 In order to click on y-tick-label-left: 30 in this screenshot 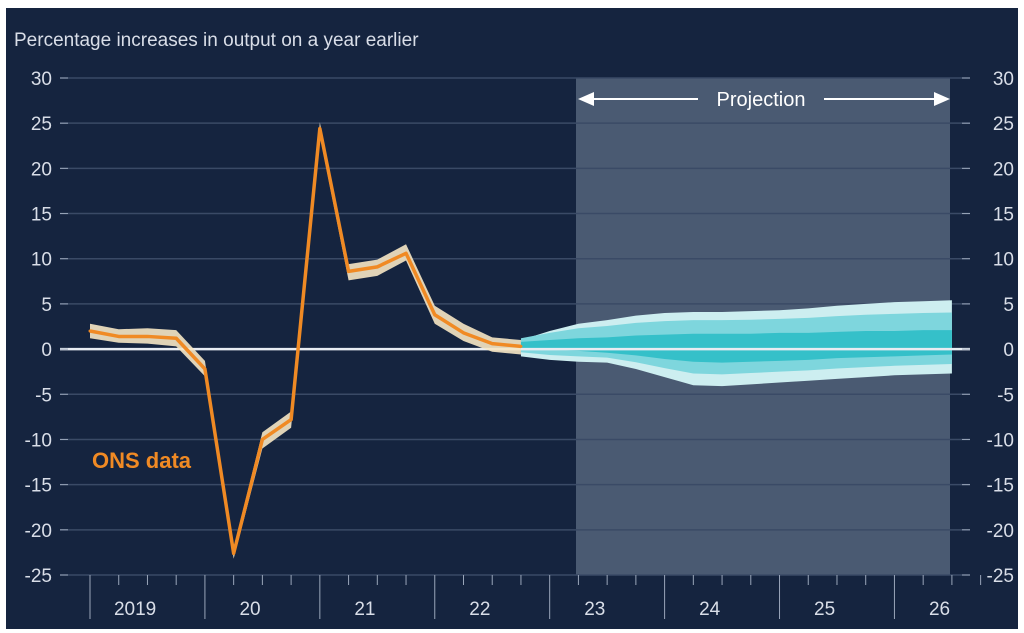, I will do `click(41, 79)`.